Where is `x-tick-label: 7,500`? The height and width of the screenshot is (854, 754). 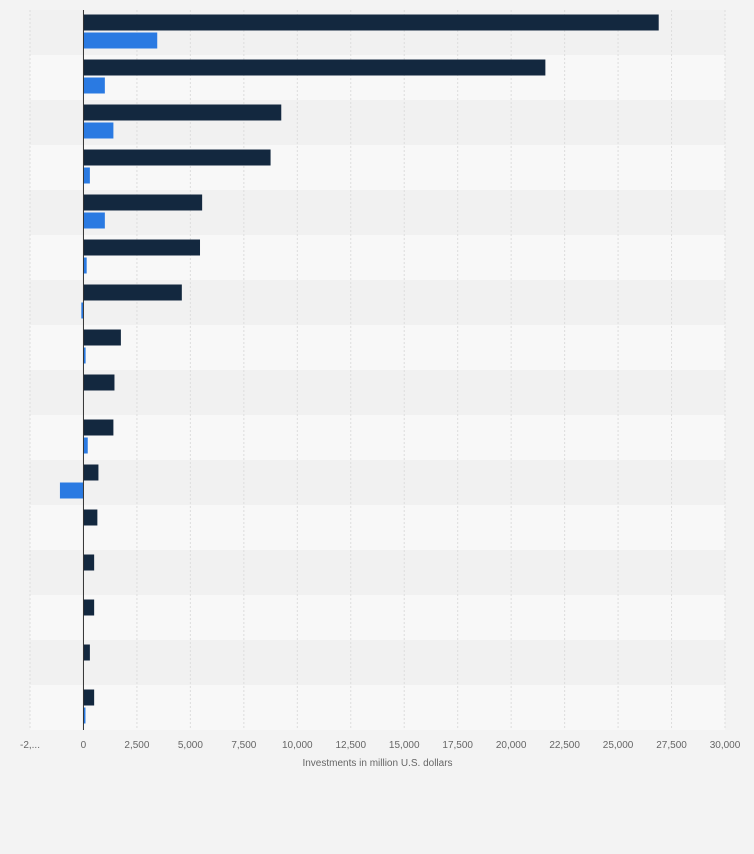
x-tick-label: 7,500 is located at coordinates (243, 745).